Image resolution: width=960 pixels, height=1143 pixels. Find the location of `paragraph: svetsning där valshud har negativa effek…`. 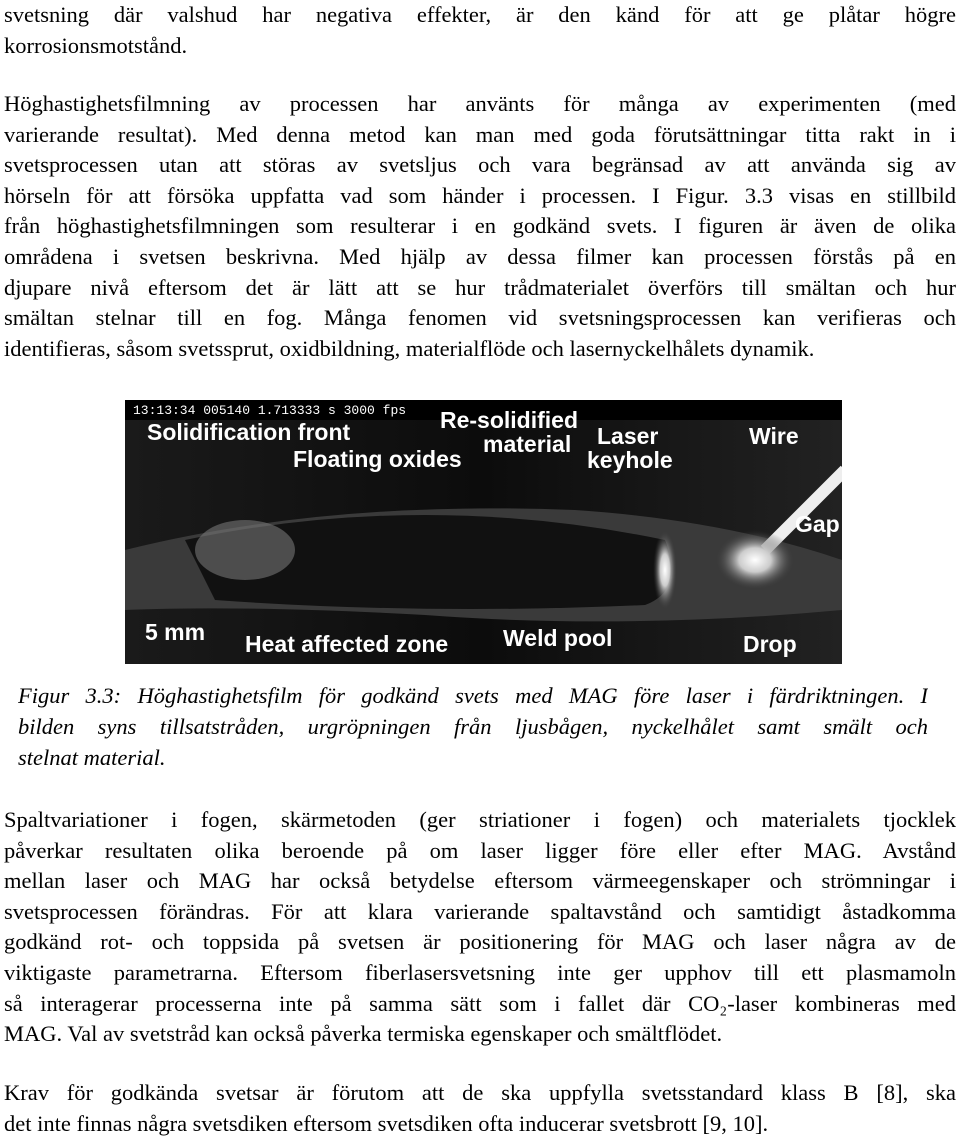

paragraph: svetsning där valshud har negativa effek… is located at coordinates (480, 30).